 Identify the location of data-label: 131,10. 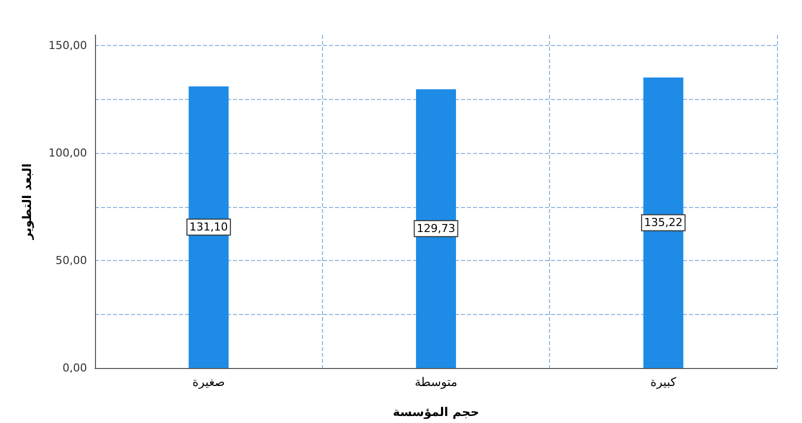
(208, 227).